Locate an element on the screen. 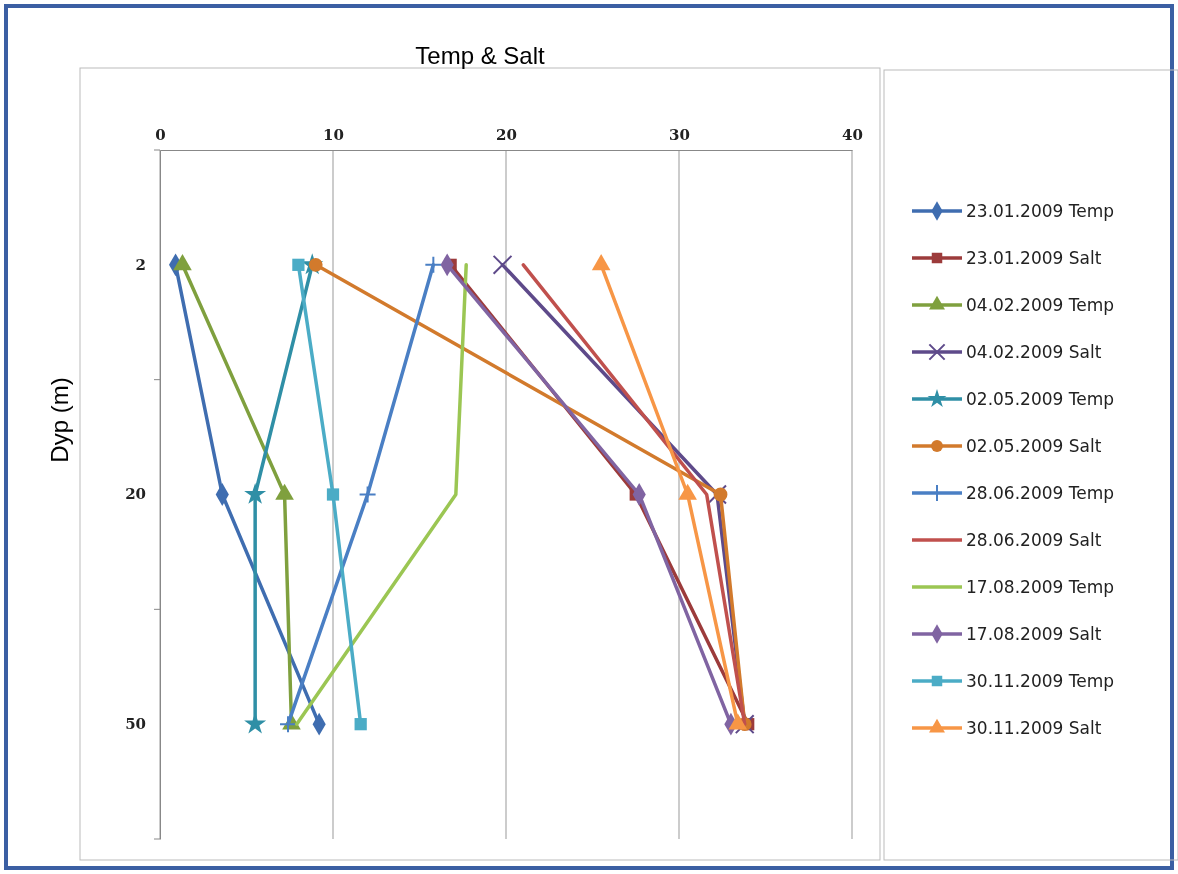  legend-label: 23.01.2009 Temp is located at coordinates (1040, 211).